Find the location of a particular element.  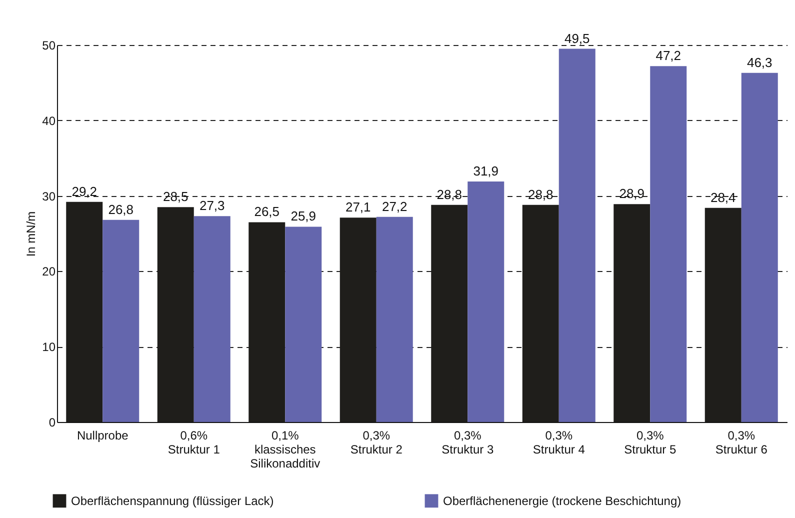

y-tick-label: 0 is located at coordinates (52, 423).